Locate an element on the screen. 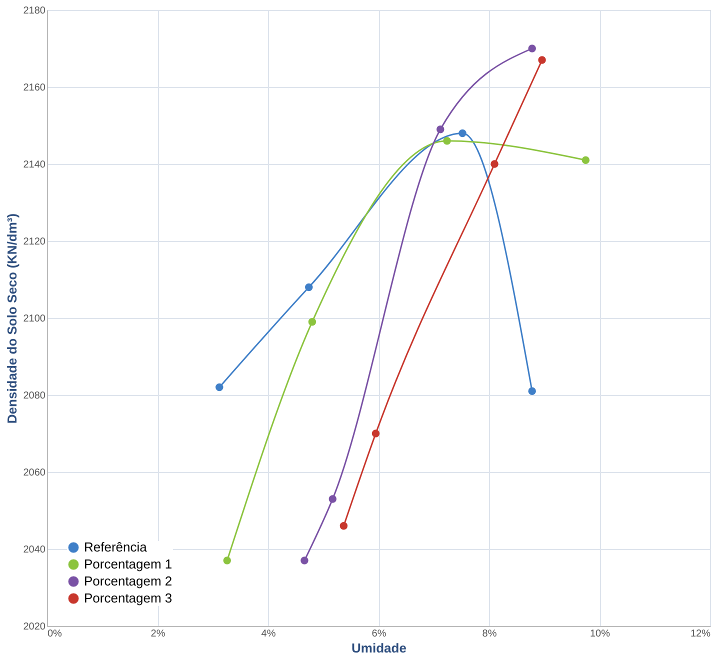 The height and width of the screenshot is (669, 724). x-tick-label: 2% is located at coordinates (158, 634).